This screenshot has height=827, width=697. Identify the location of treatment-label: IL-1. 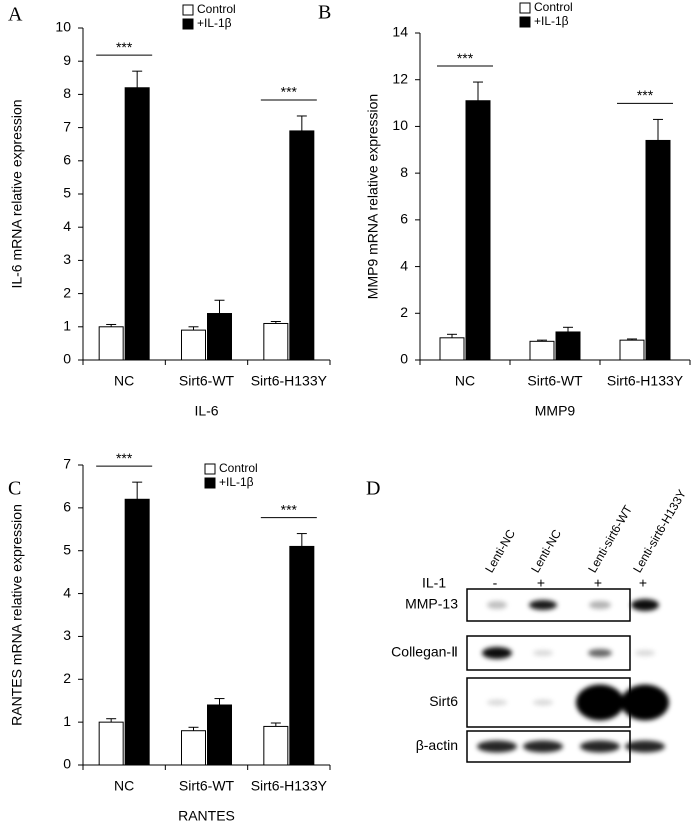
(434, 583).